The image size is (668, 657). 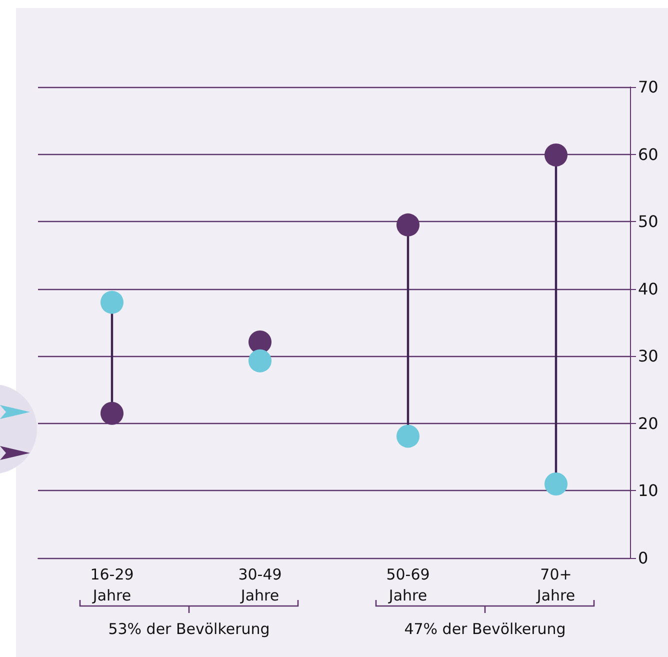 I want to click on x-tick-label: 50-69 Jahre, so click(x=408, y=585).